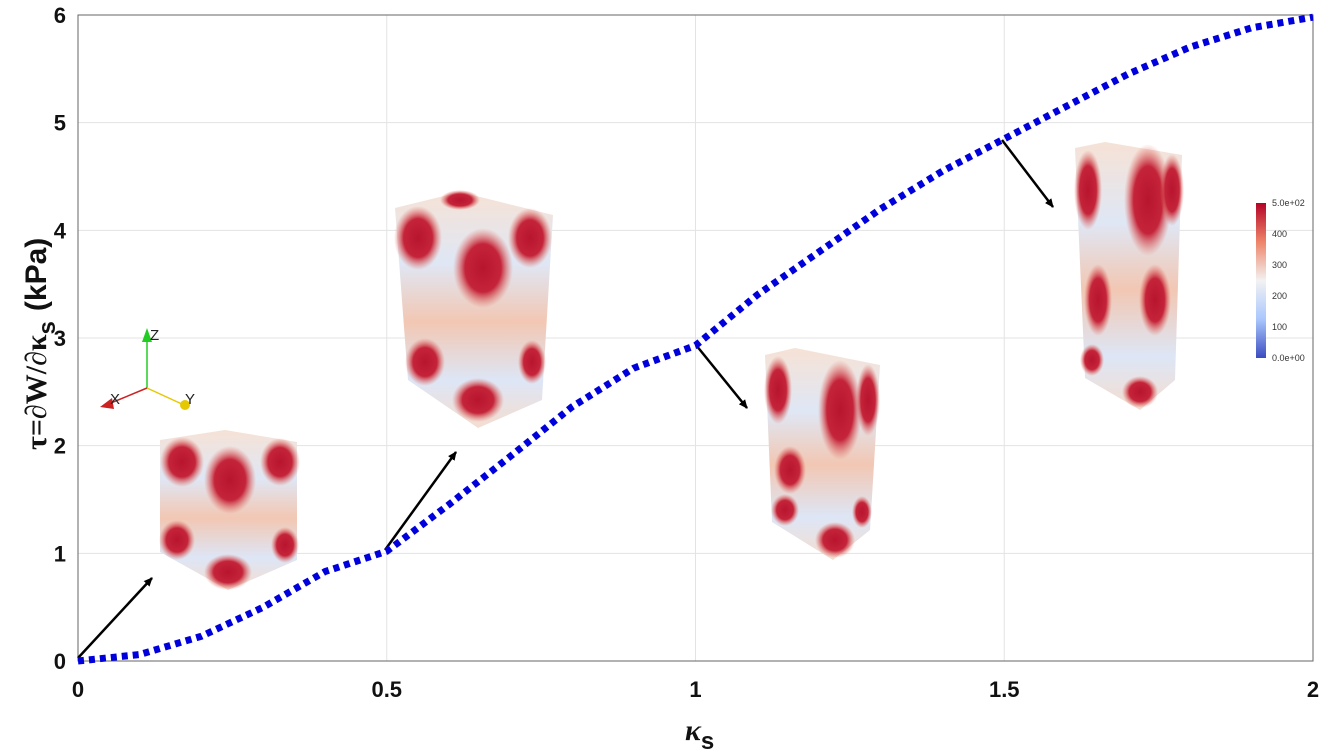  Describe the element at coordinates (1279, 296) in the screenshot. I see `colorbar-label-3: 200` at that location.